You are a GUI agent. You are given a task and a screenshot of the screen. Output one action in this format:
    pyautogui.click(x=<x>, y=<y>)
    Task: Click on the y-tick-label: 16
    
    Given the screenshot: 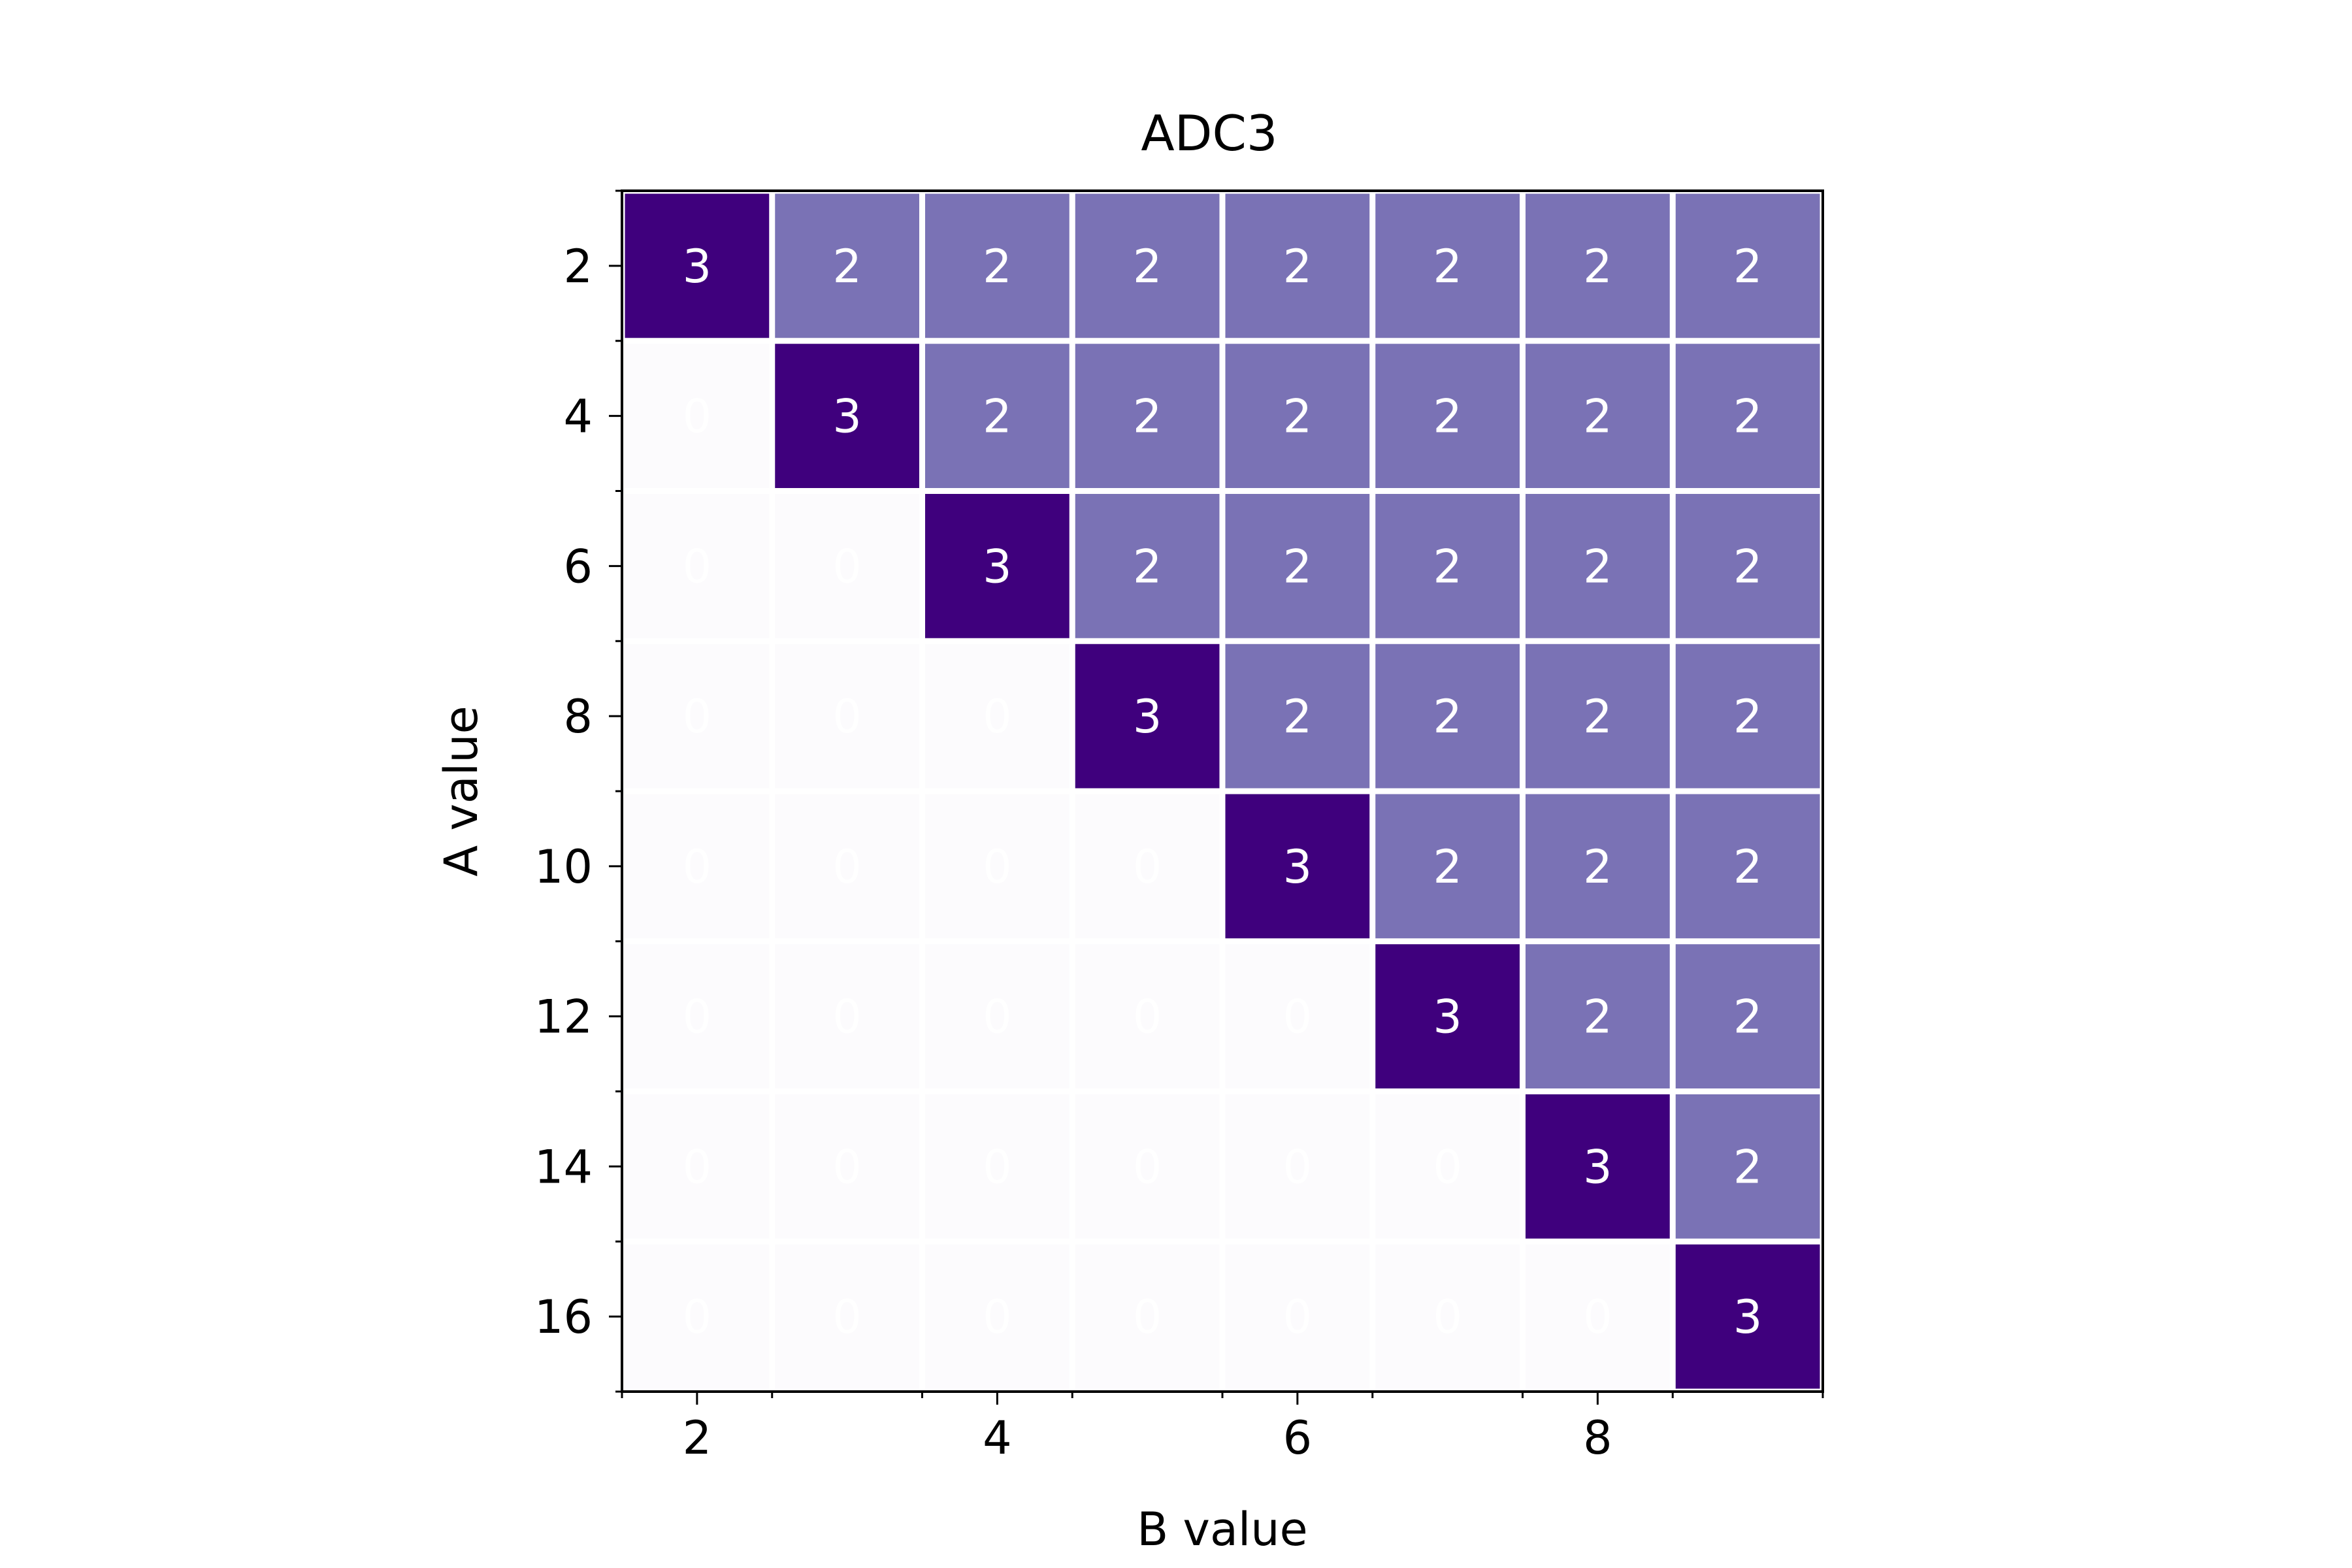 What is the action you would take?
    pyautogui.click(x=563, y=1317)
    